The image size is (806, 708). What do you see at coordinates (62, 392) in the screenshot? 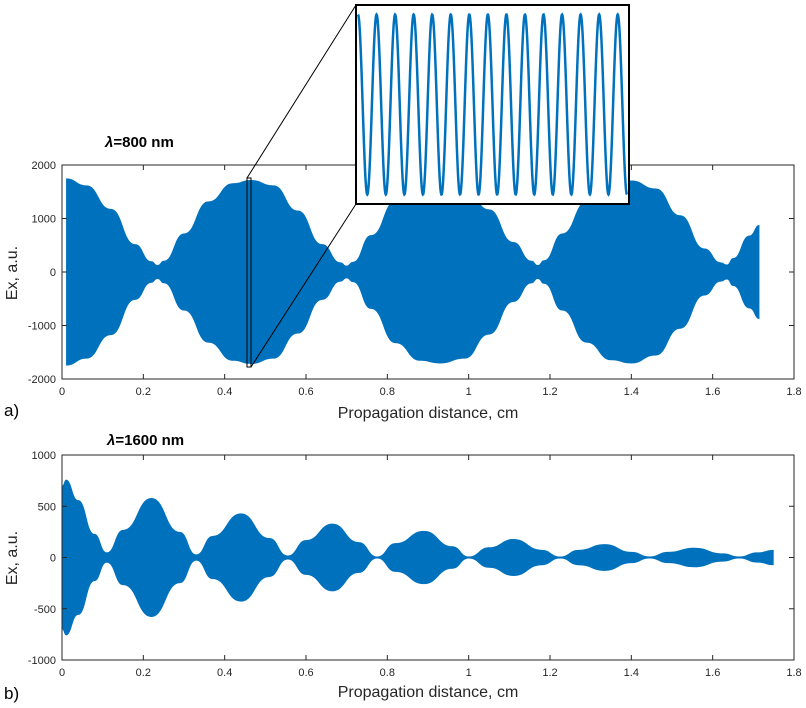
I see `panel-a-xtick-label: 0` at bounding box center [62, 392].